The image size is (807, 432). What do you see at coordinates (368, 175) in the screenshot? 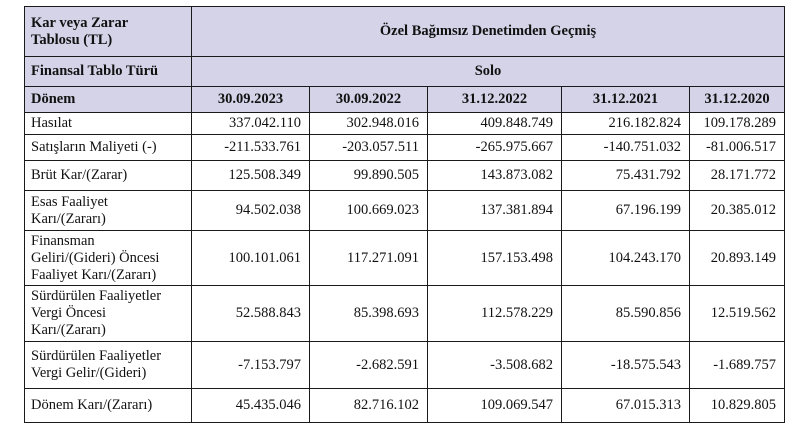
I see `value-cell: 99.890.505` at bounding box center [368, 175].